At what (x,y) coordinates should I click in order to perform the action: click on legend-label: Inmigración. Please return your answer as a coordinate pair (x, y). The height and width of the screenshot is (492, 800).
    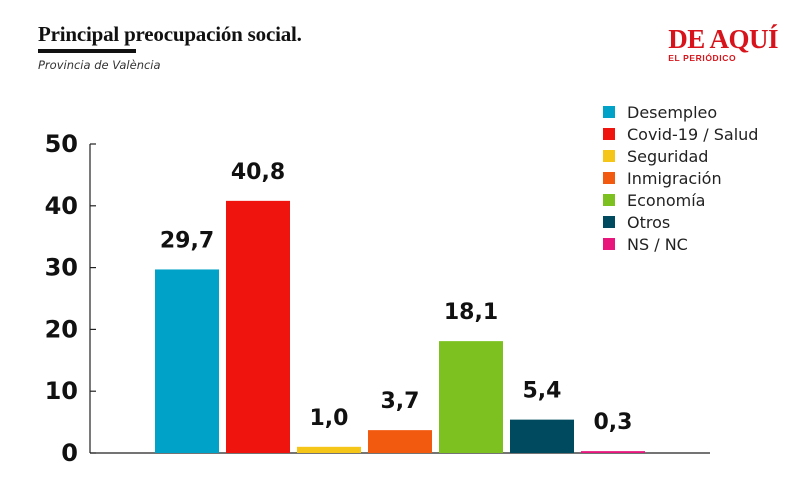
    Looking at the image, I should click on (674, 178).